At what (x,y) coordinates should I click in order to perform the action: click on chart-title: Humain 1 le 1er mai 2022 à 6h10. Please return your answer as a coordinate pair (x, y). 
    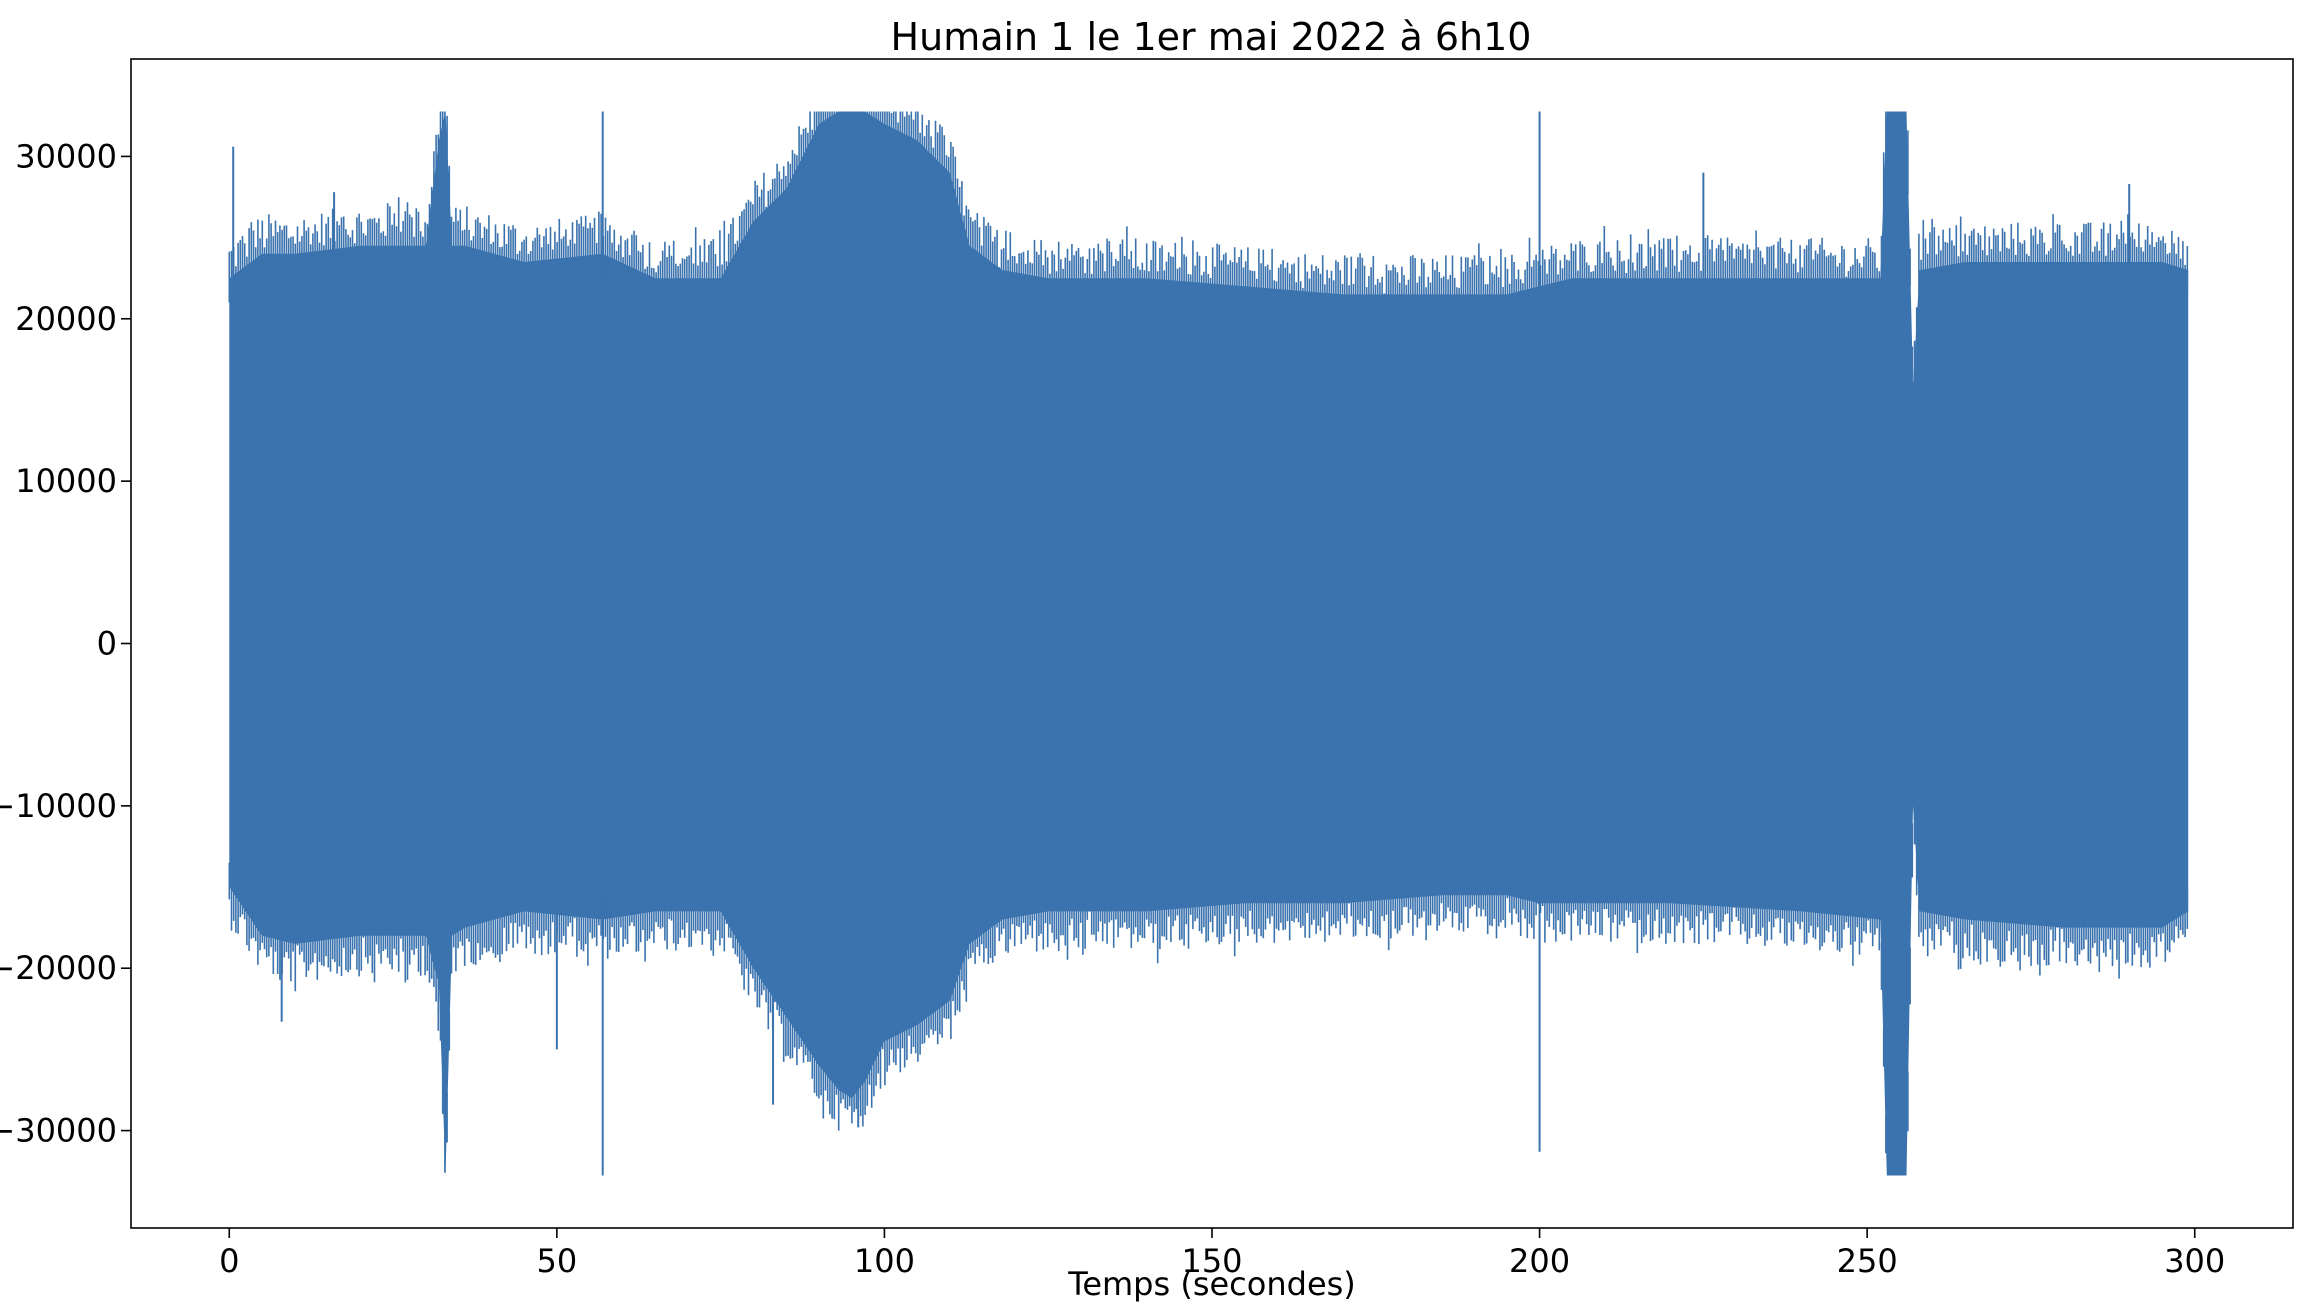
    Looking at the image, I should click on (1211, 37).